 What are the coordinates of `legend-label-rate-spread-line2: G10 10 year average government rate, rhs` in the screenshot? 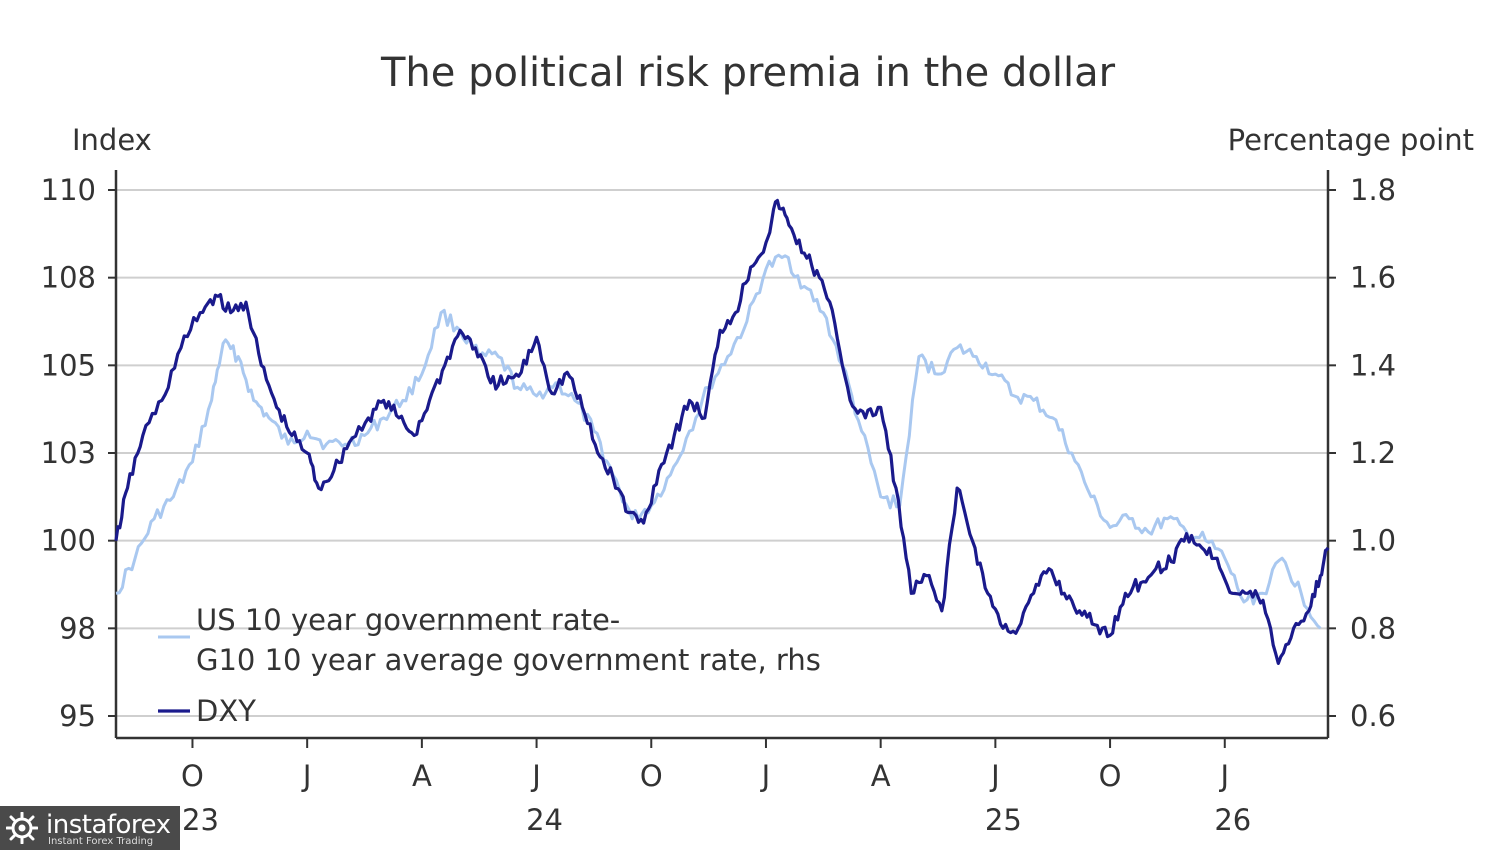 It's located at (508, 660).